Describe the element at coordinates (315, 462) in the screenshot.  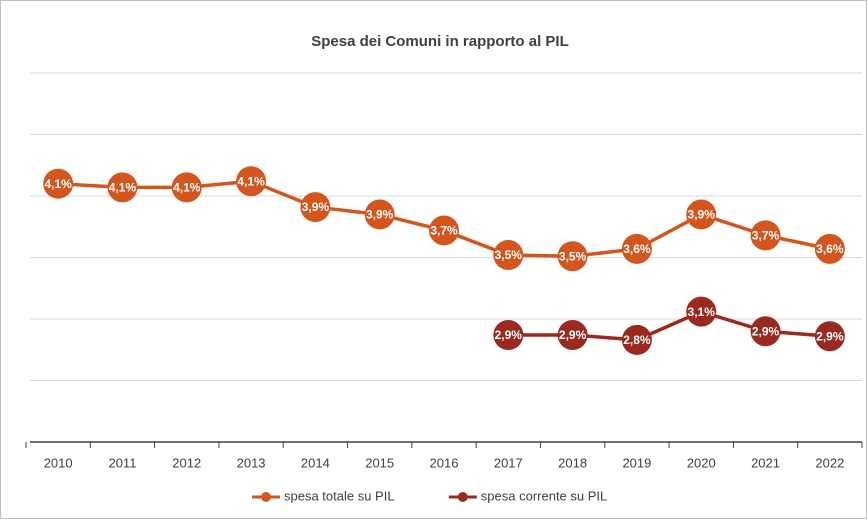
I see `x-tick-label: 2014` at that location.